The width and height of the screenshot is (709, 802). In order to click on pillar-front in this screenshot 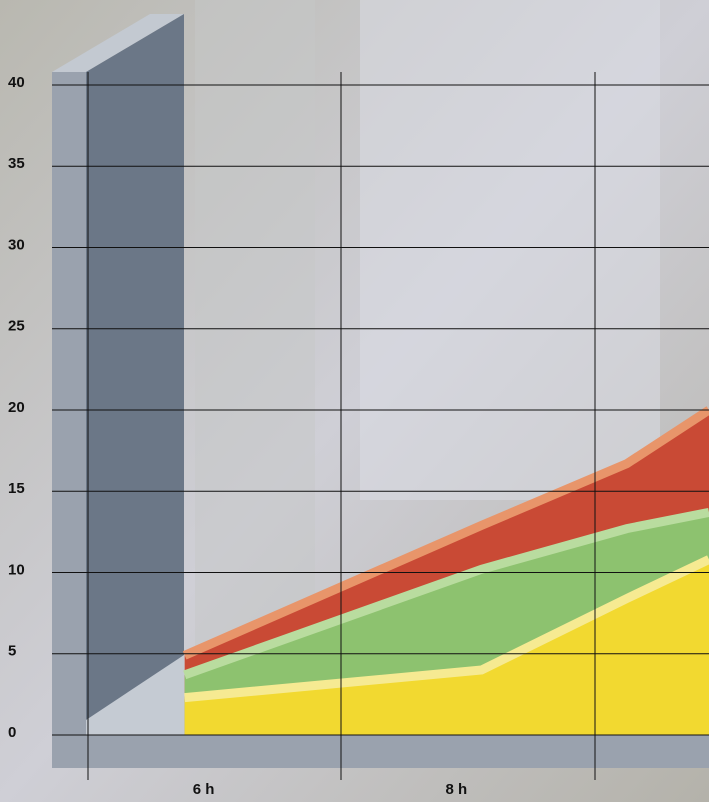, I will do `click(135, 374)`.